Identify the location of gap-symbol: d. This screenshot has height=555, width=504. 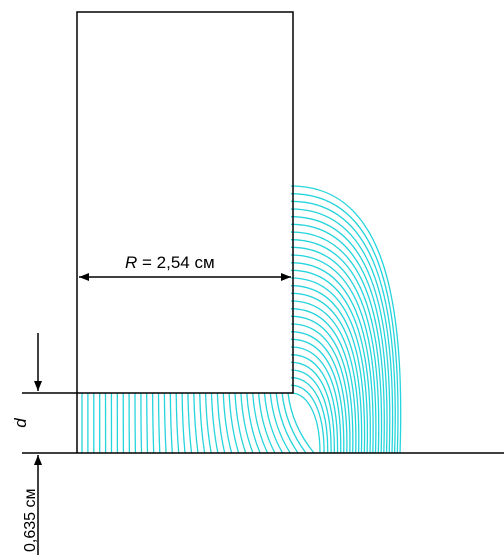
(20, 423).